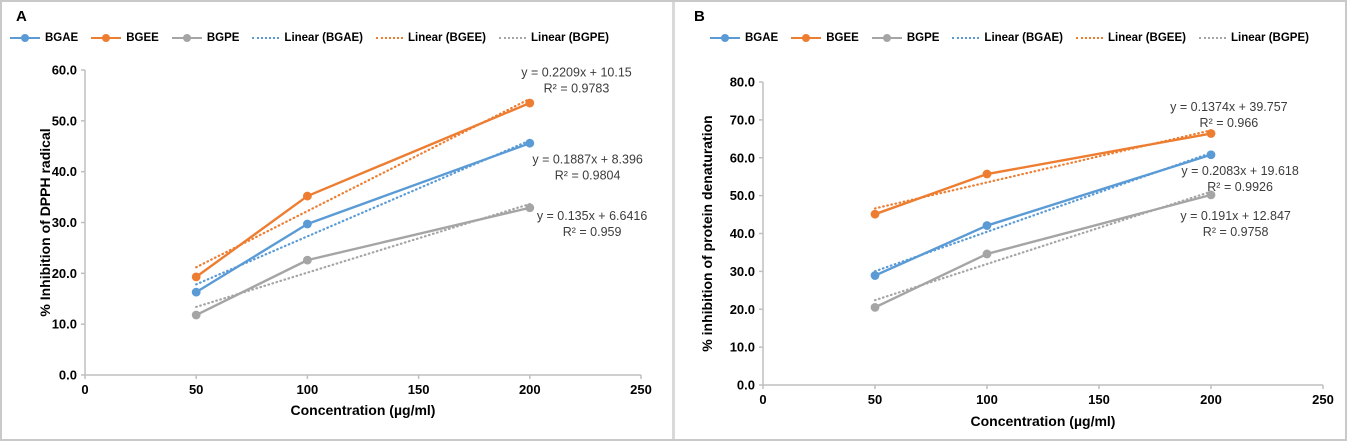  What do you see at coordinates (923, 38) in the screenshot?
I see `legend-label: BGPE` at bounding box center [923, 38].